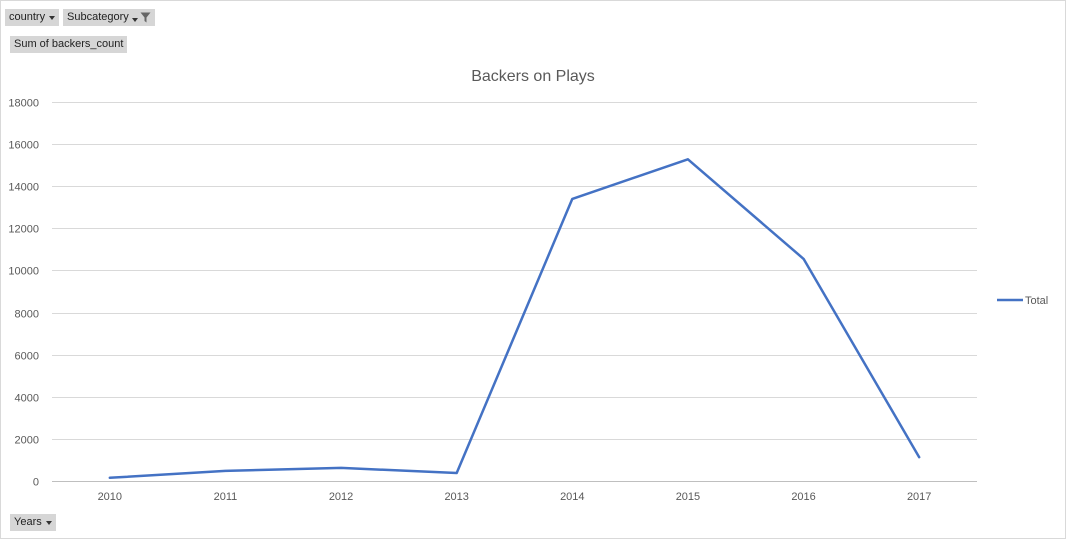  I want to click on y-tick-label: 6000, so click(27, 357).